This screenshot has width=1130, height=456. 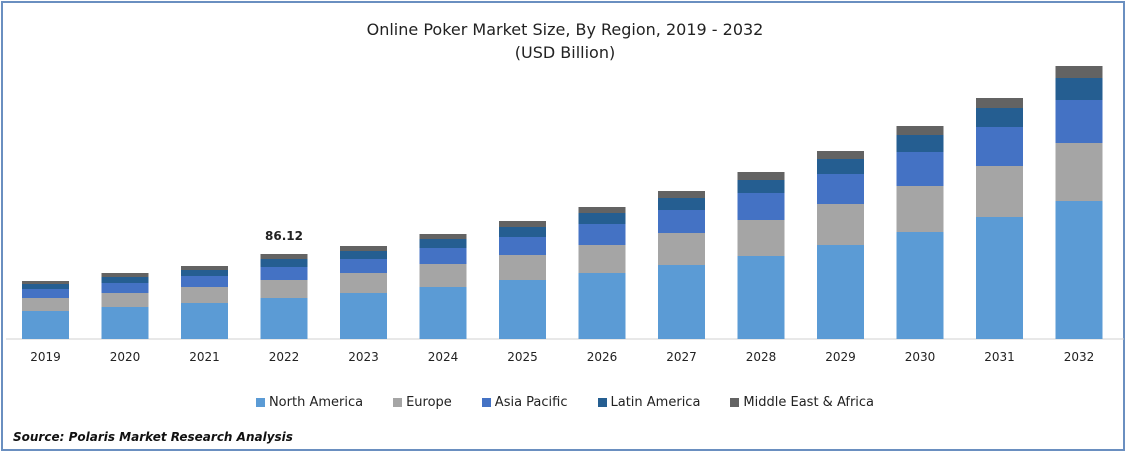 I want to click on legend-item-asia-pacific: Asia Pacific, so click(x=524, y=402).